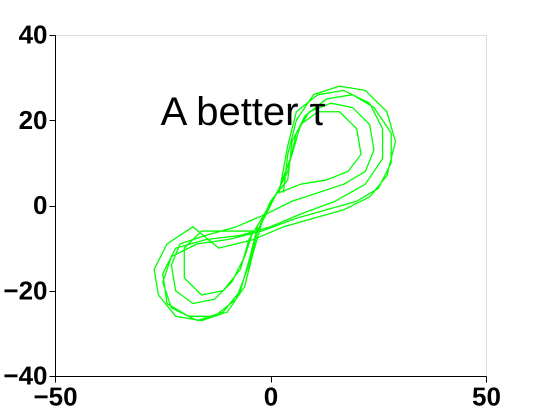 This screenshot has height=412, width=545. What do you see at coordinates (33, 35) in the screenshot?
I see `y-tick-label: 40` at bounding box center [33, 35].